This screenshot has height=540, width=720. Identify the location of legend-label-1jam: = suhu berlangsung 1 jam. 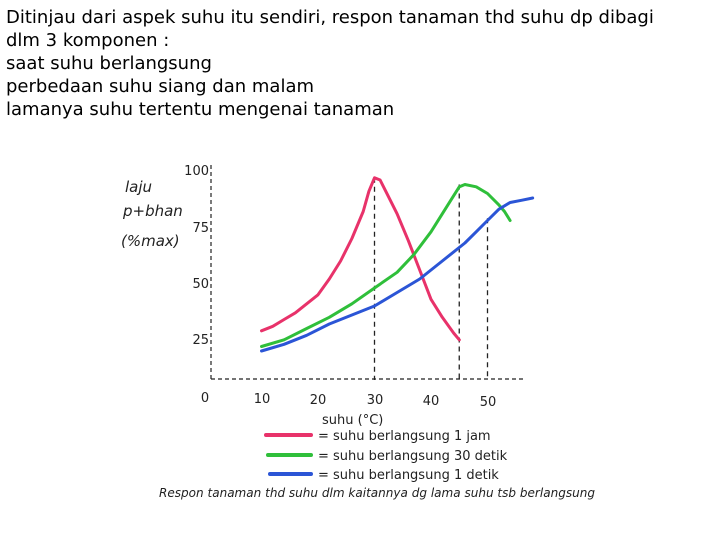
(404, 436).